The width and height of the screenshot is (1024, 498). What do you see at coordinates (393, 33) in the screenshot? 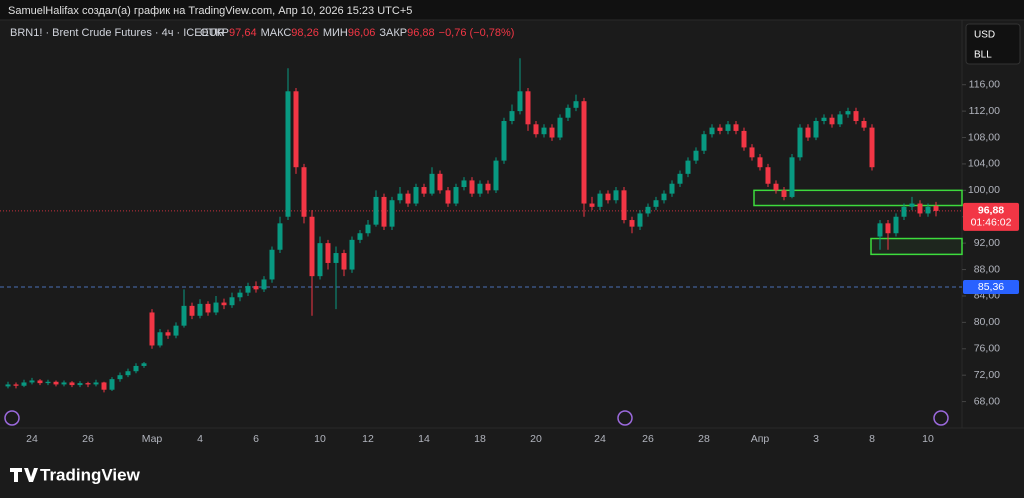
I see `legend-label: ЗАКР` at bounding box center [393, 33].